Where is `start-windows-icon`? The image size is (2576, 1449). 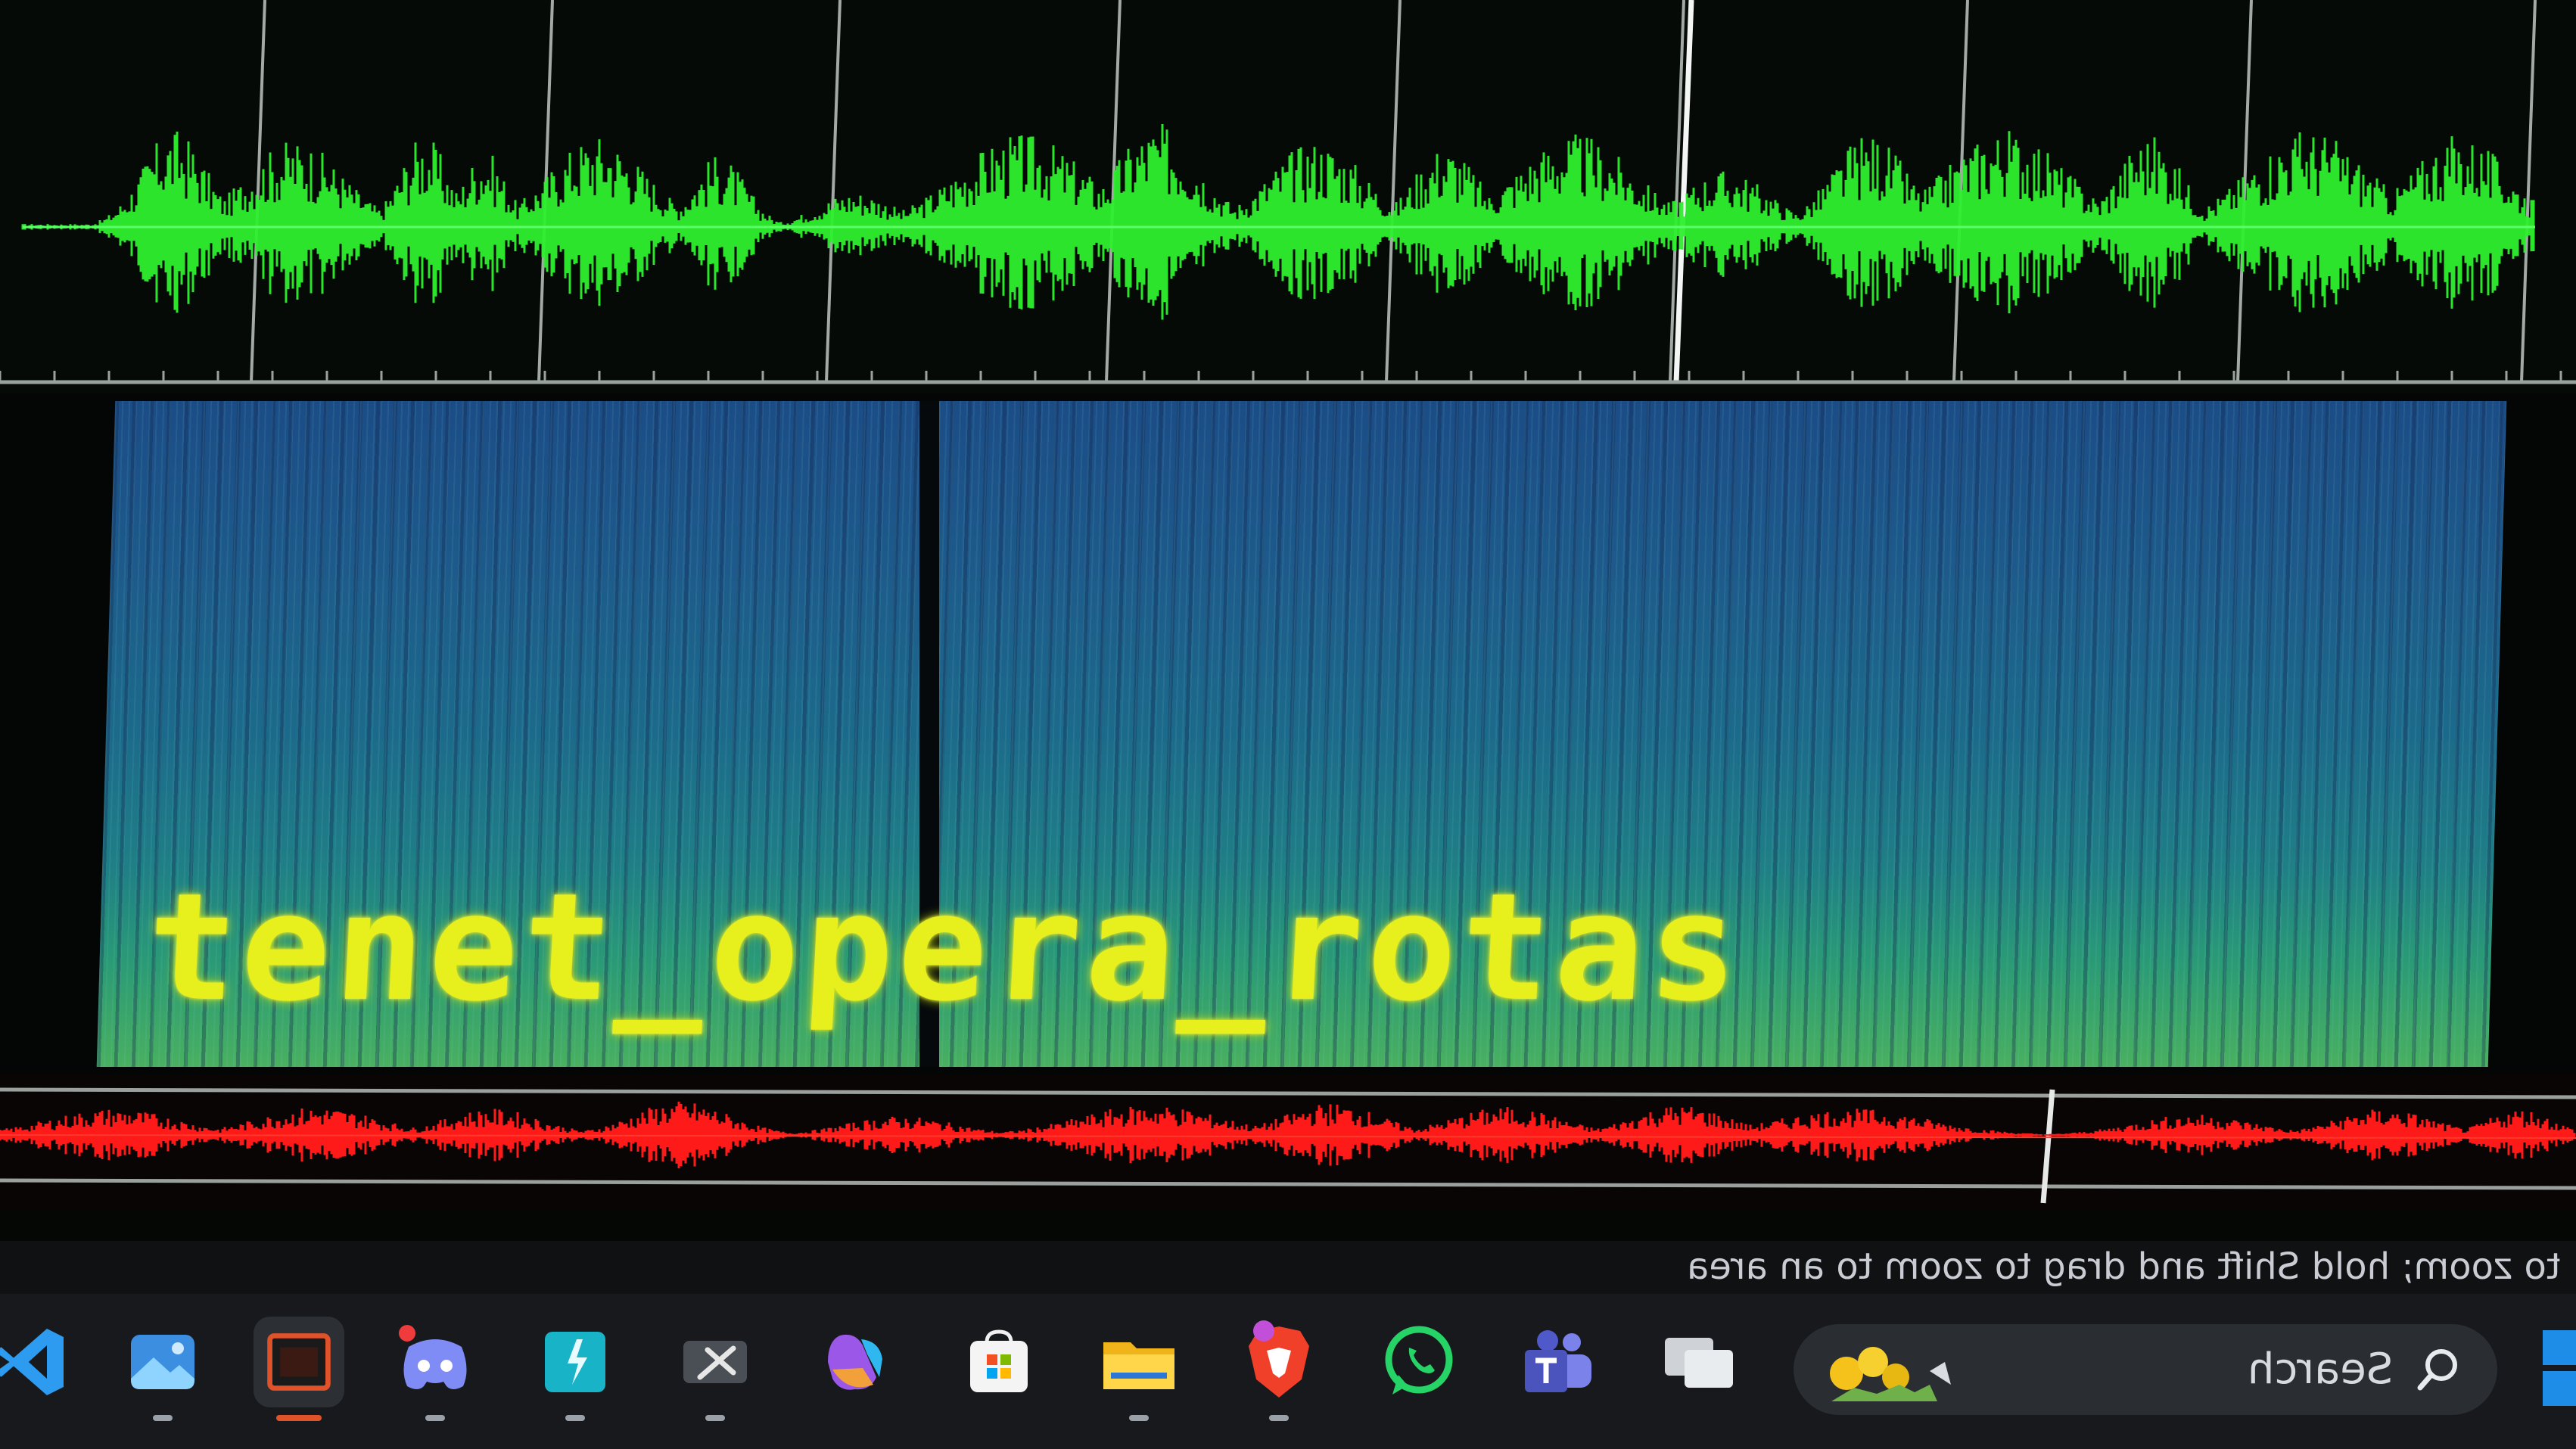
start-windows-icon is located at coordinates (2559, 1368).